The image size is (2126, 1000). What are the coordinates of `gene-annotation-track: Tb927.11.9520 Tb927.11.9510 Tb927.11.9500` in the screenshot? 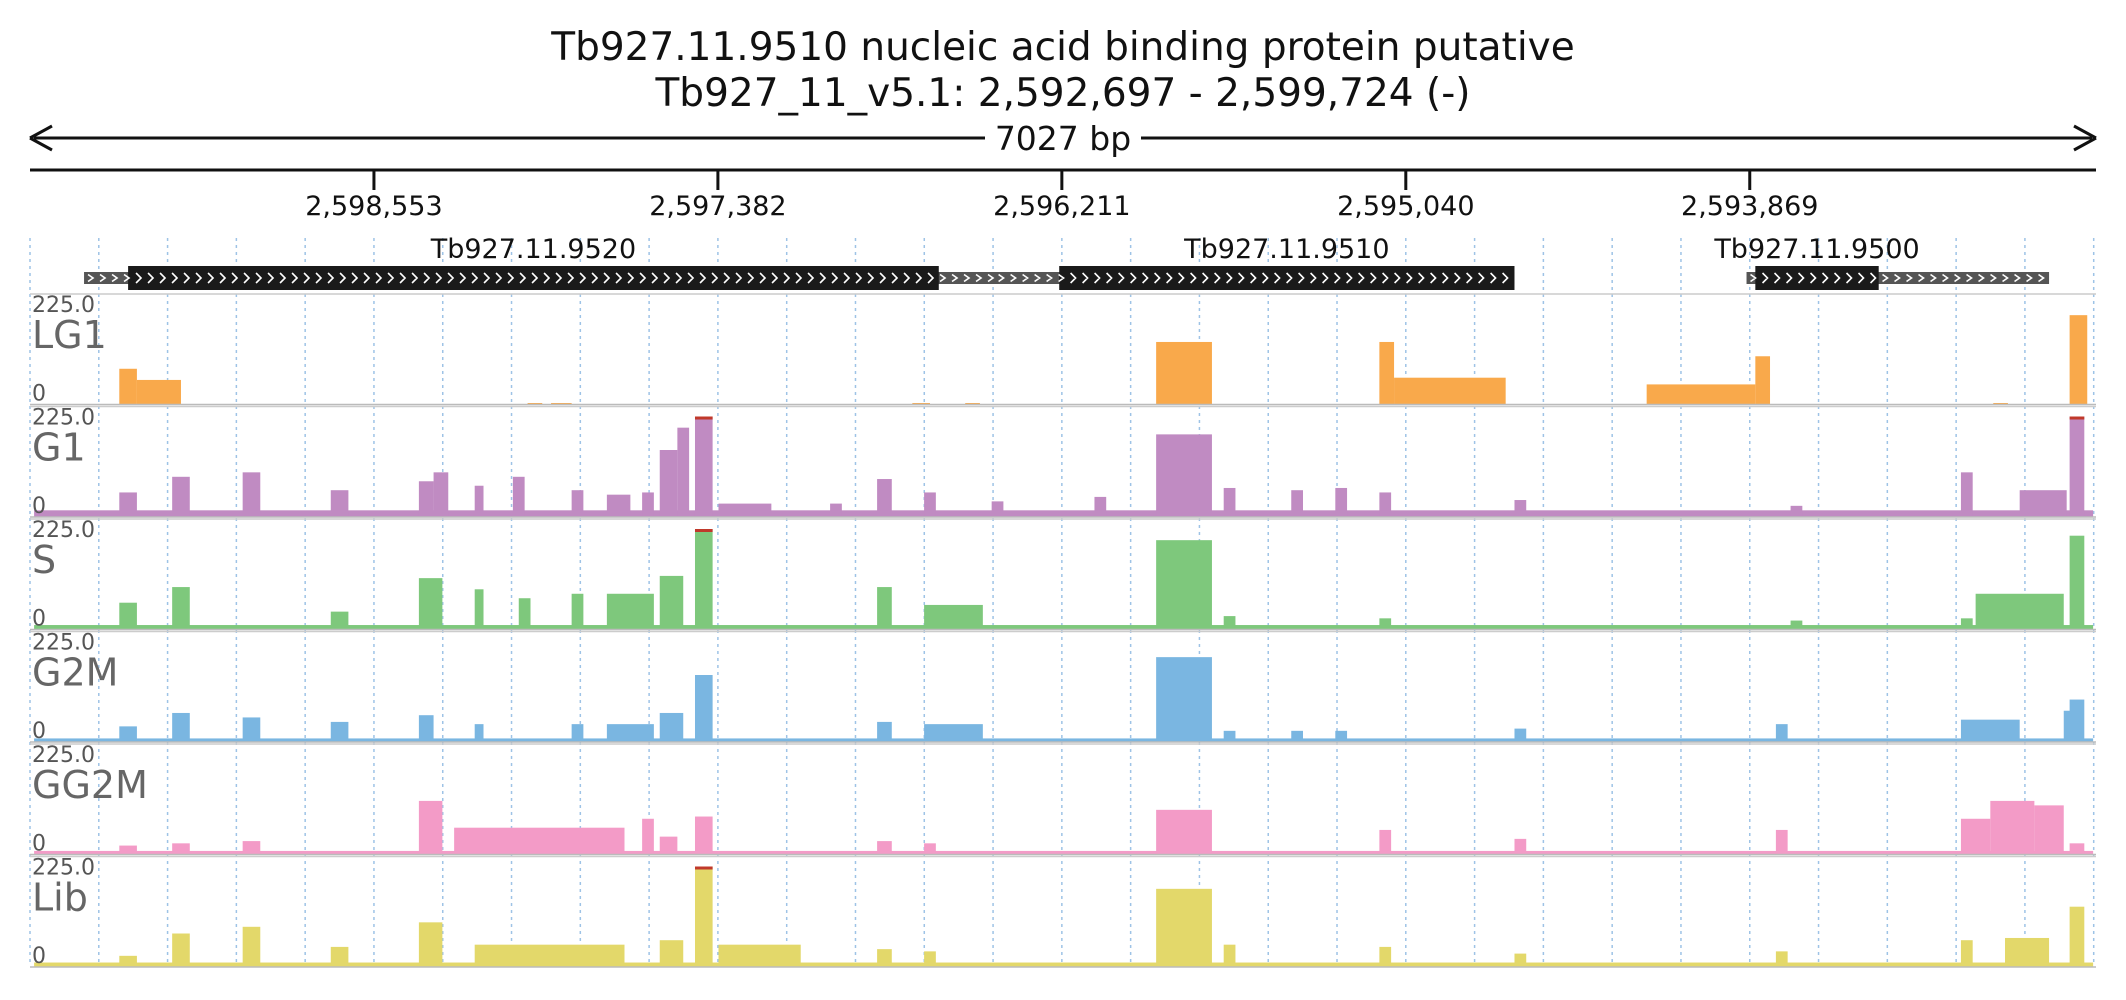 It's located at (1067, 262).